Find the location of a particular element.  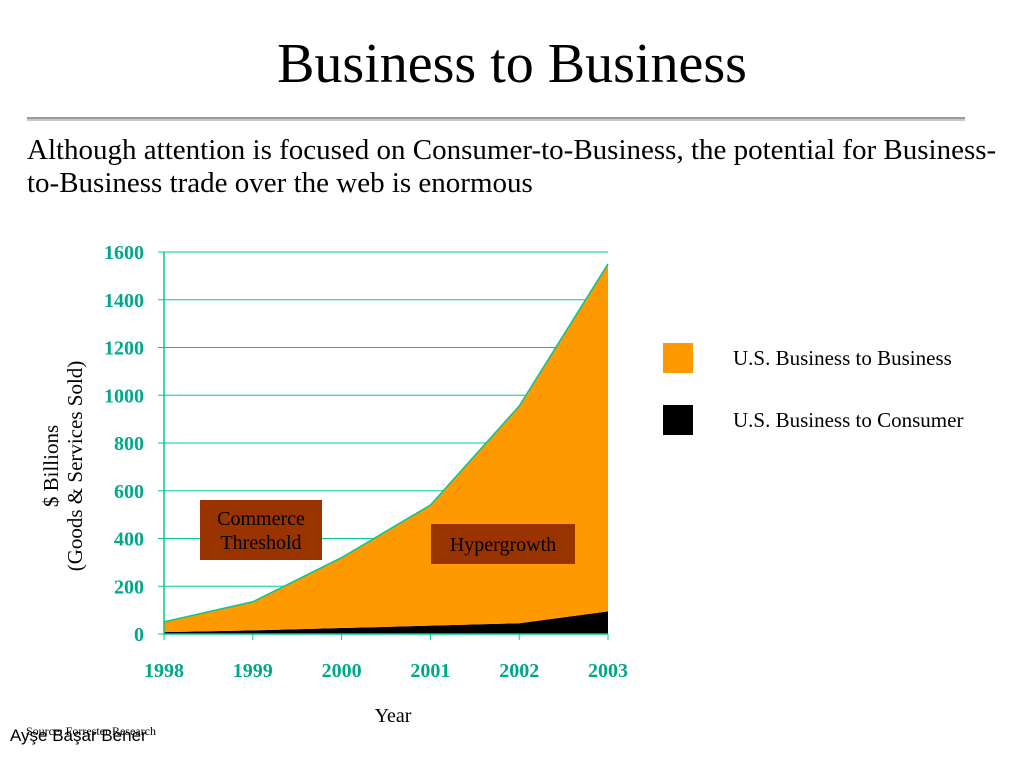

x-tick-label-1998: 1998 is located at coordinates (164, 671).